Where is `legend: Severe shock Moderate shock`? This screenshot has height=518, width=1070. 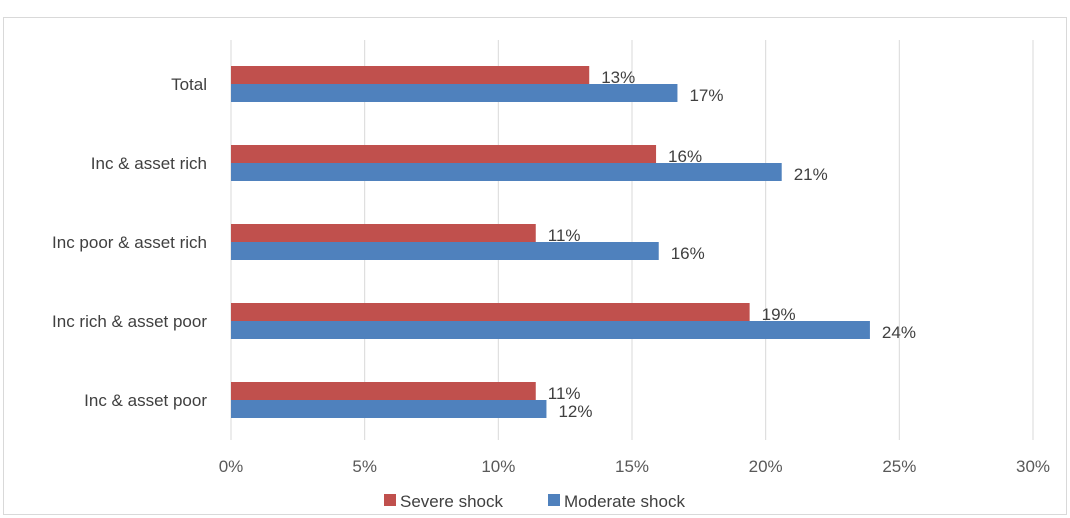
legend: Severe shock Moderate shock is located at coordinates (534, 501).